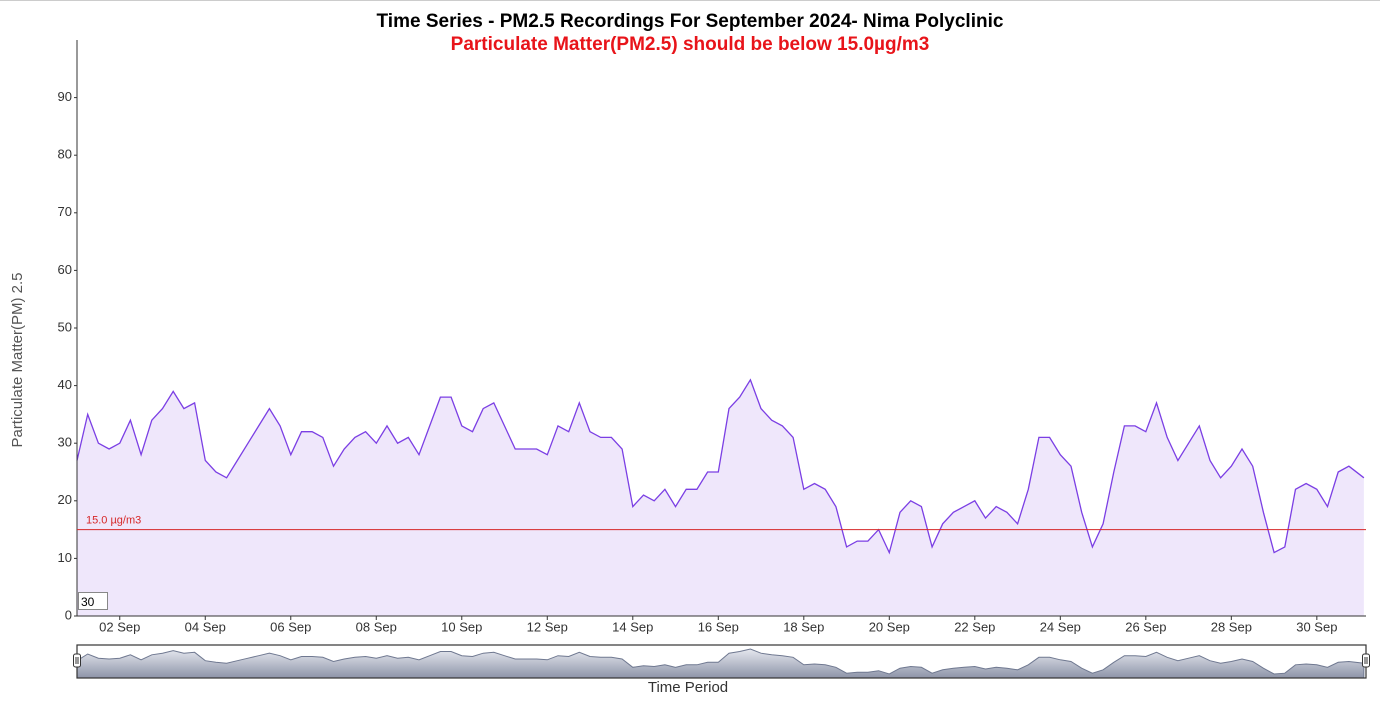  Describe the element at coordinates (68, 614) in the screenshot. I see `y-tick-label: 0` at that location.